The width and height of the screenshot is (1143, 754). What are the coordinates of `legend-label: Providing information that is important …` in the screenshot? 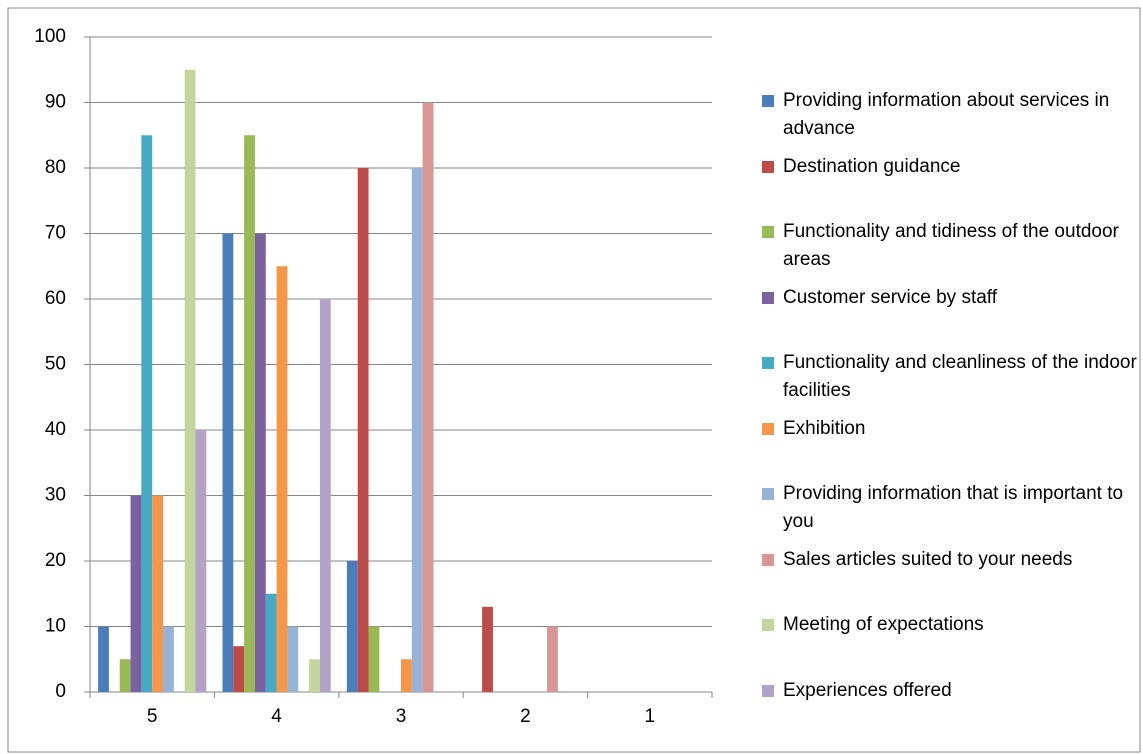 It's located at (953, 507).